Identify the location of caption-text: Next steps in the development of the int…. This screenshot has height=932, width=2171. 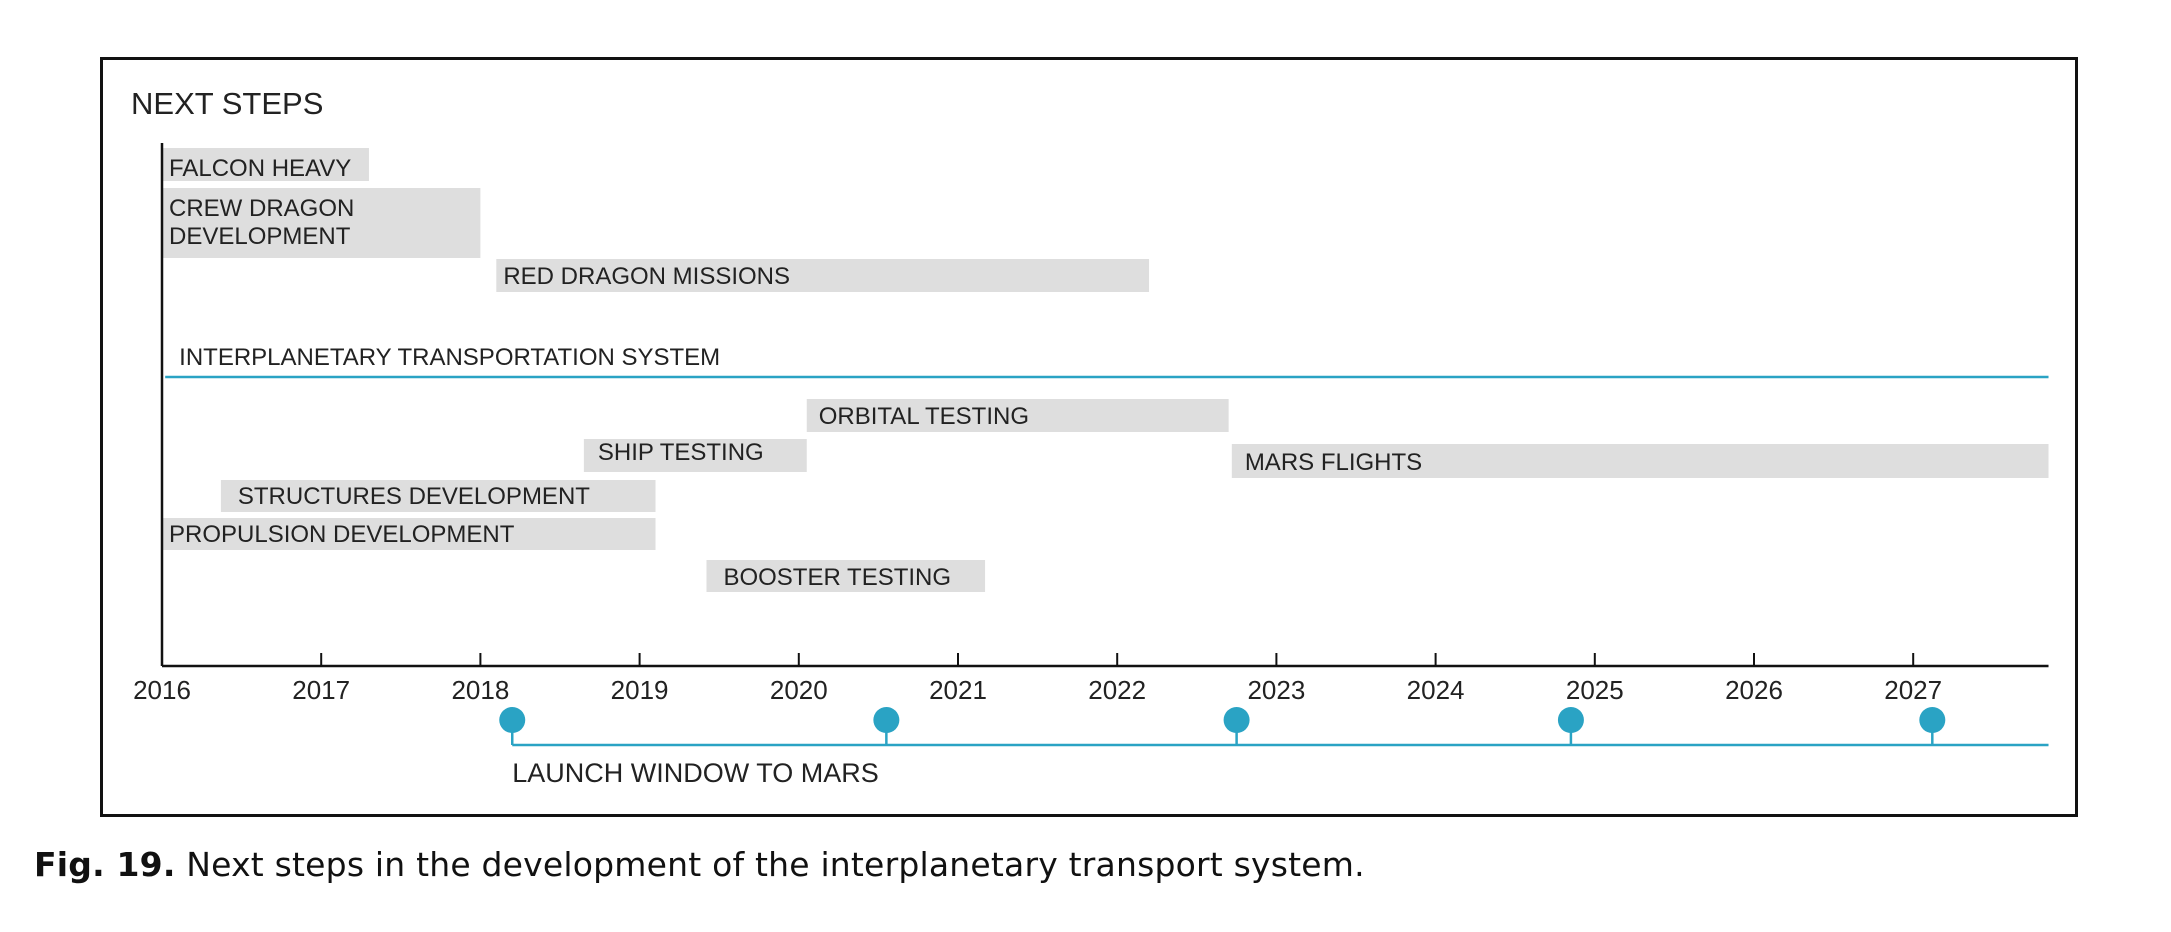
(775, 864).